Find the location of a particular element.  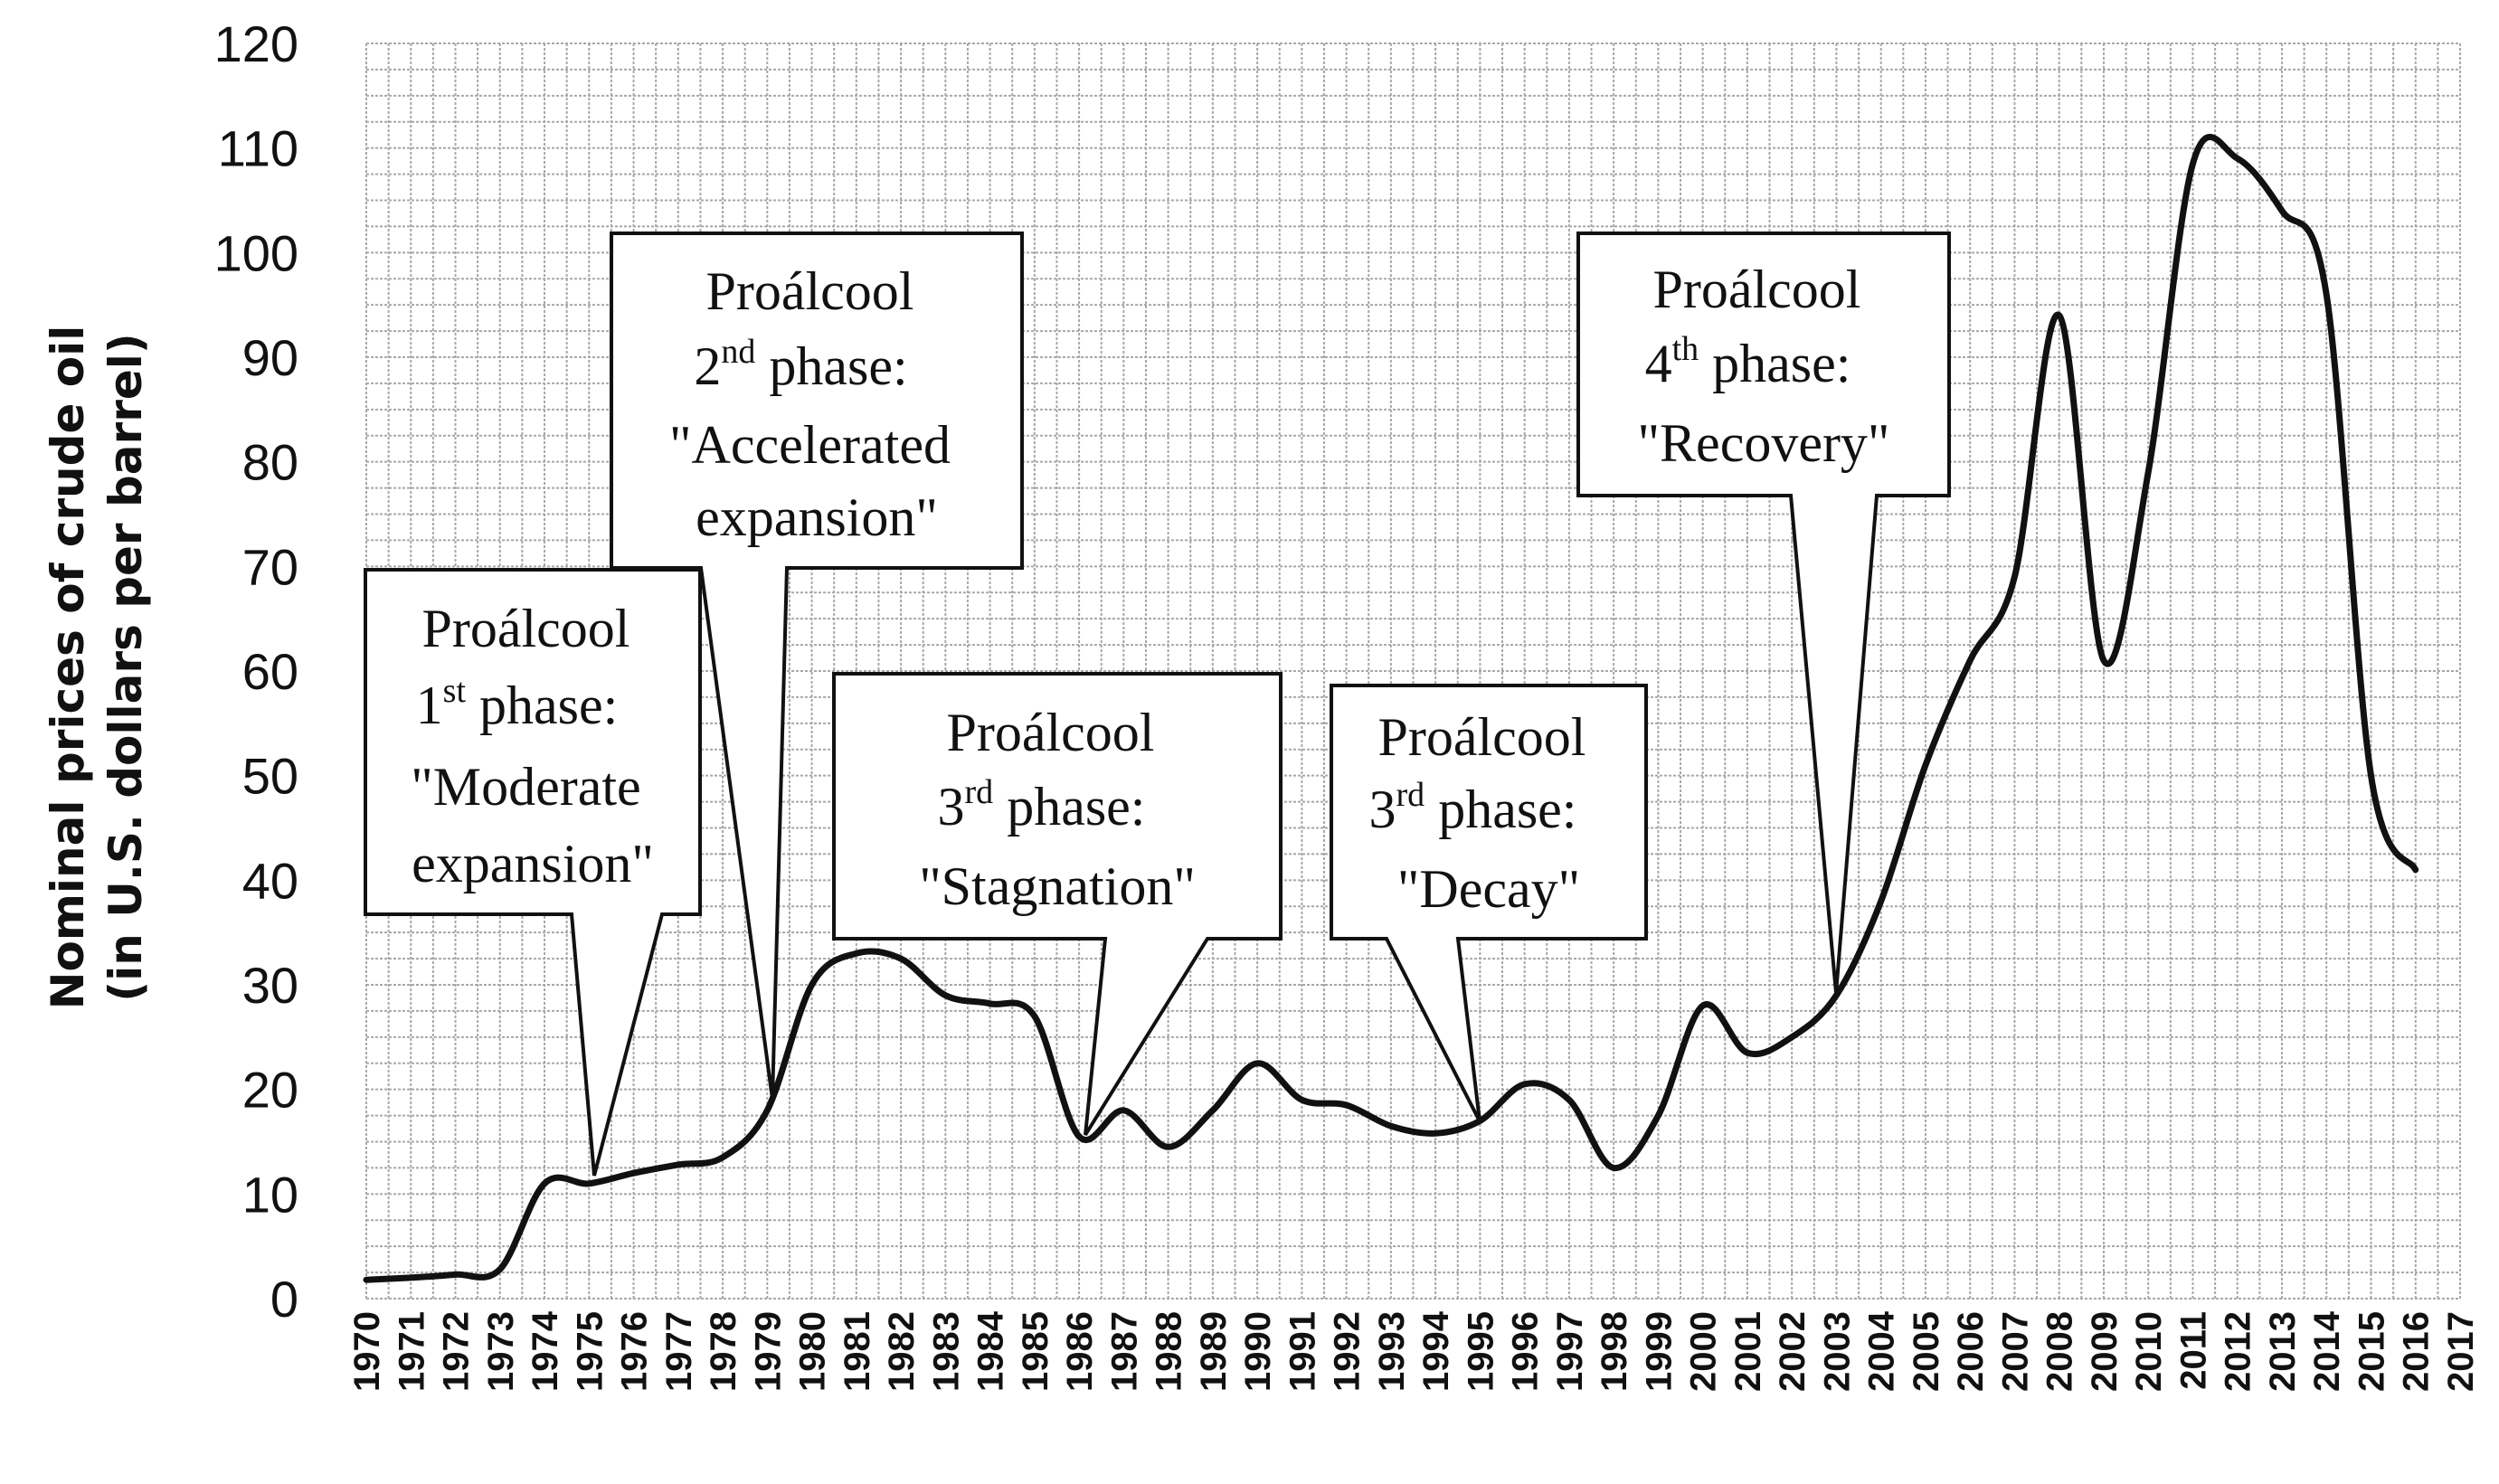

x-tick-label: 1996 is located at coordinates (1526, 1351).